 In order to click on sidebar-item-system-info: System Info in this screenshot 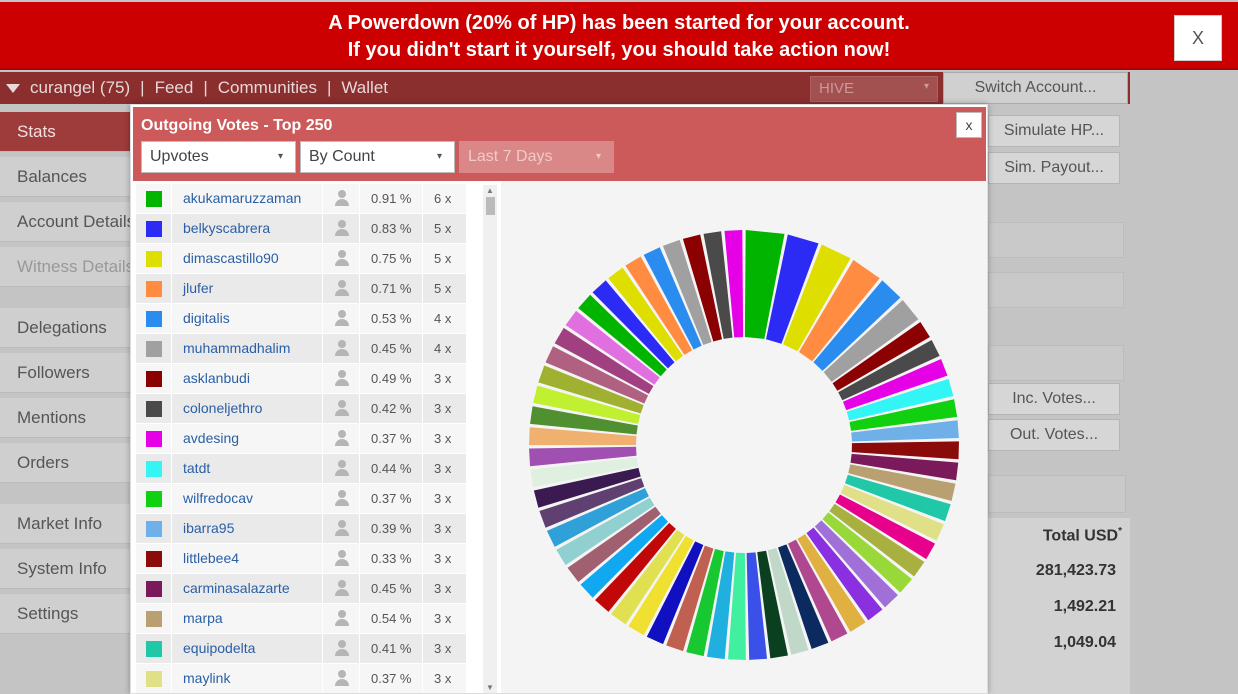, I will do `click(70, 569)`.